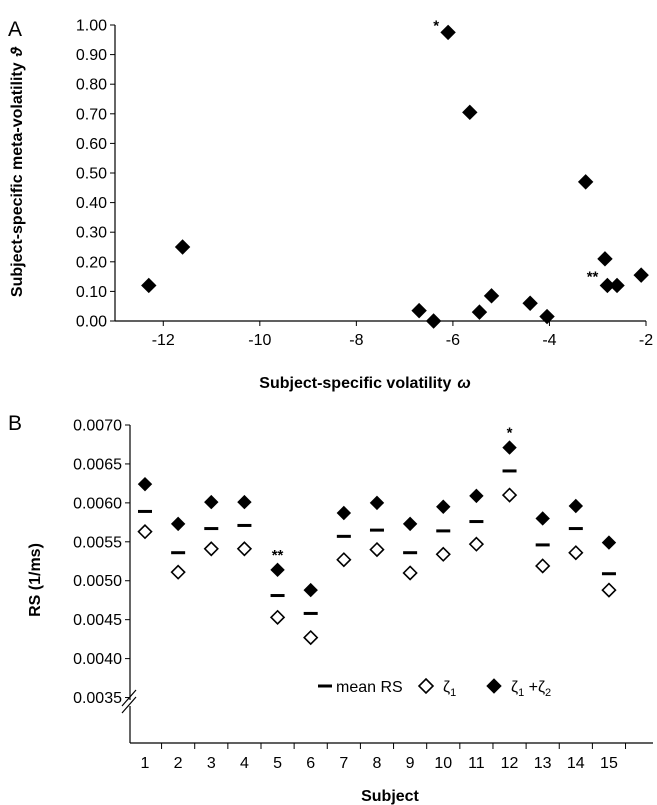 The width and height of the screenshot is (657, 805). I want to click on x-tick-label: 10, so click(443, 763).